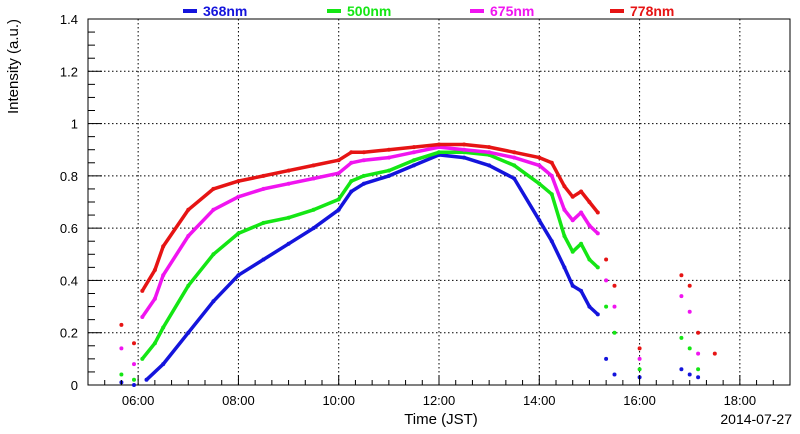  I want to click on y-tick-label: 1.2, so click(69, 71).